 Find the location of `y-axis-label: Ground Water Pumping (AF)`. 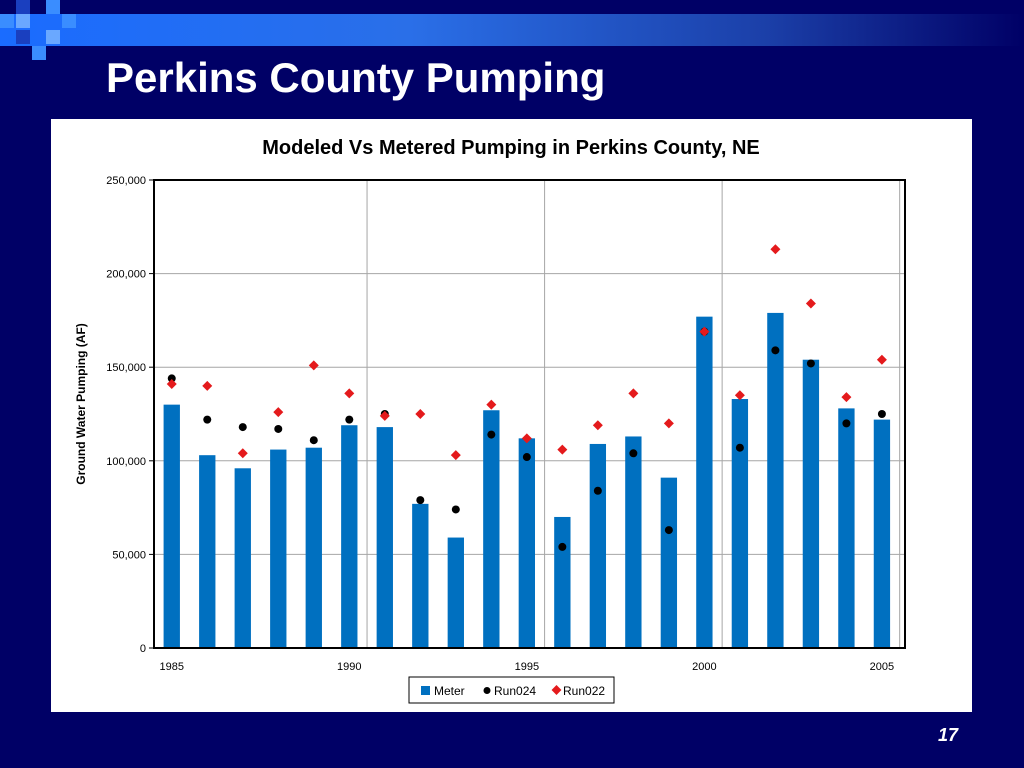

y-axis-label: Ground Water Pumping (AF) is located at coordinates (81, 404).